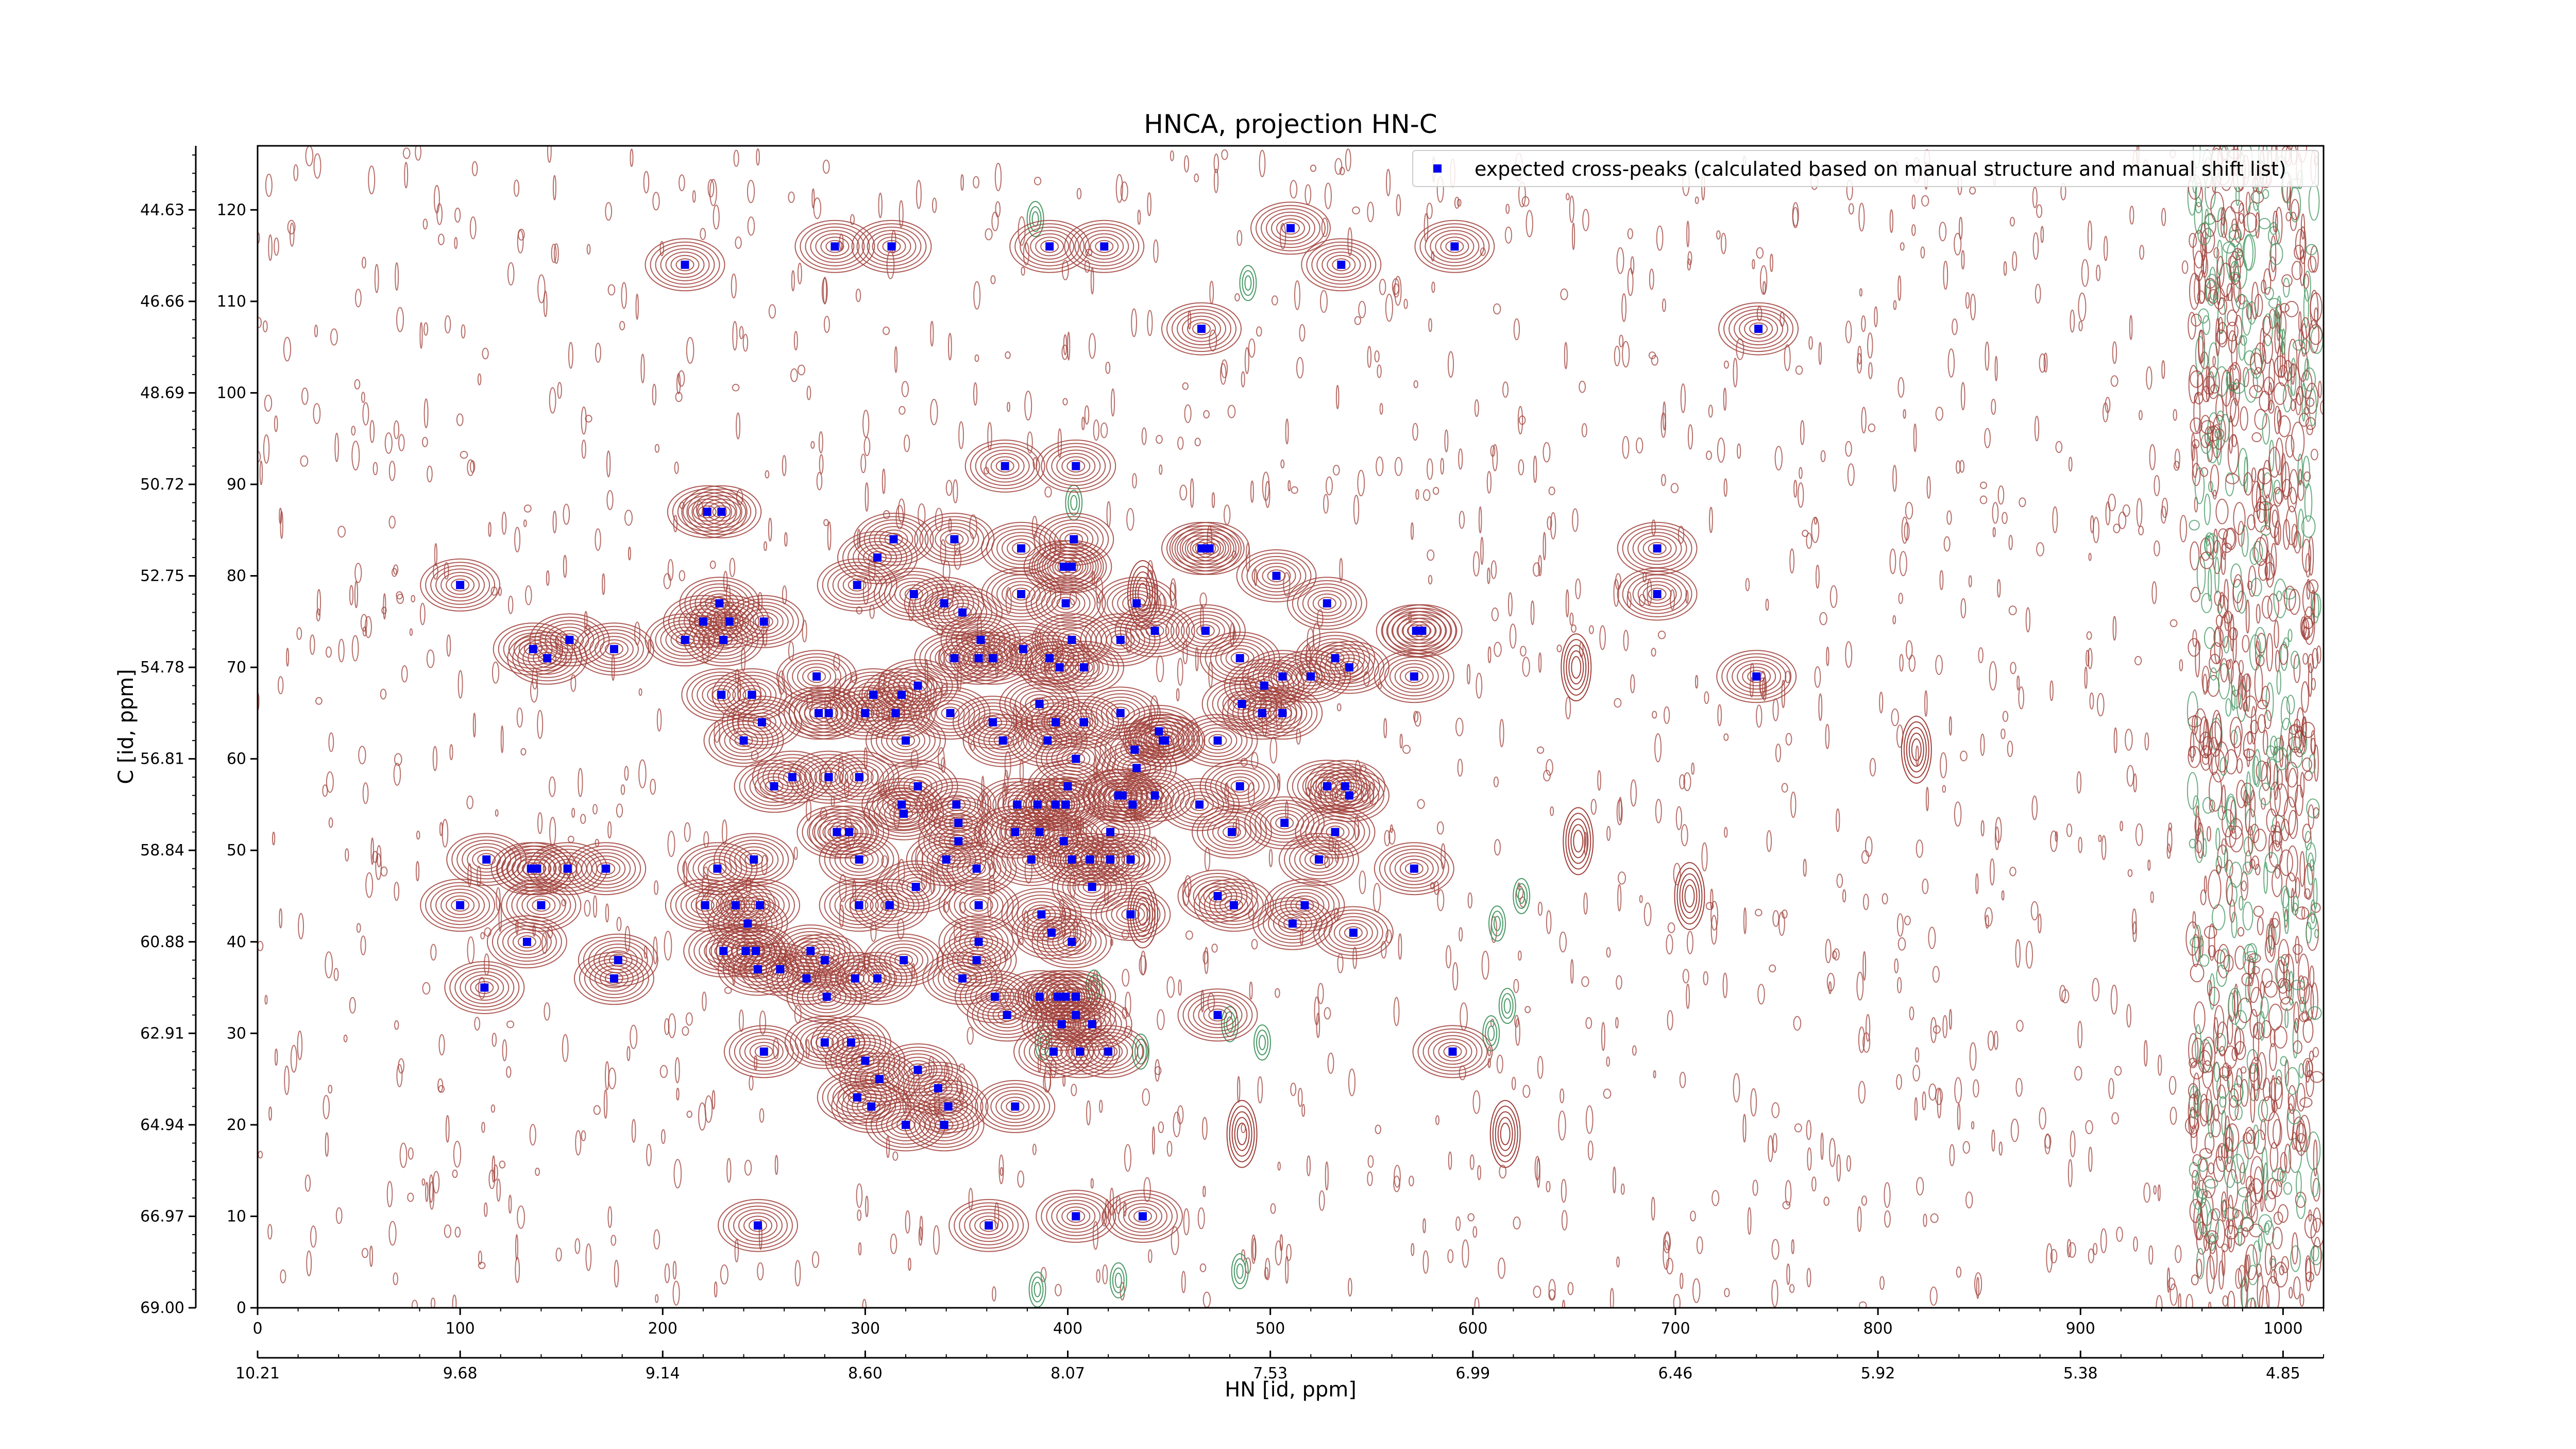 Image resolution: width=2576 pixels, height=1449 pixels. I want to click on negative-contour, so click(1491, 1033).